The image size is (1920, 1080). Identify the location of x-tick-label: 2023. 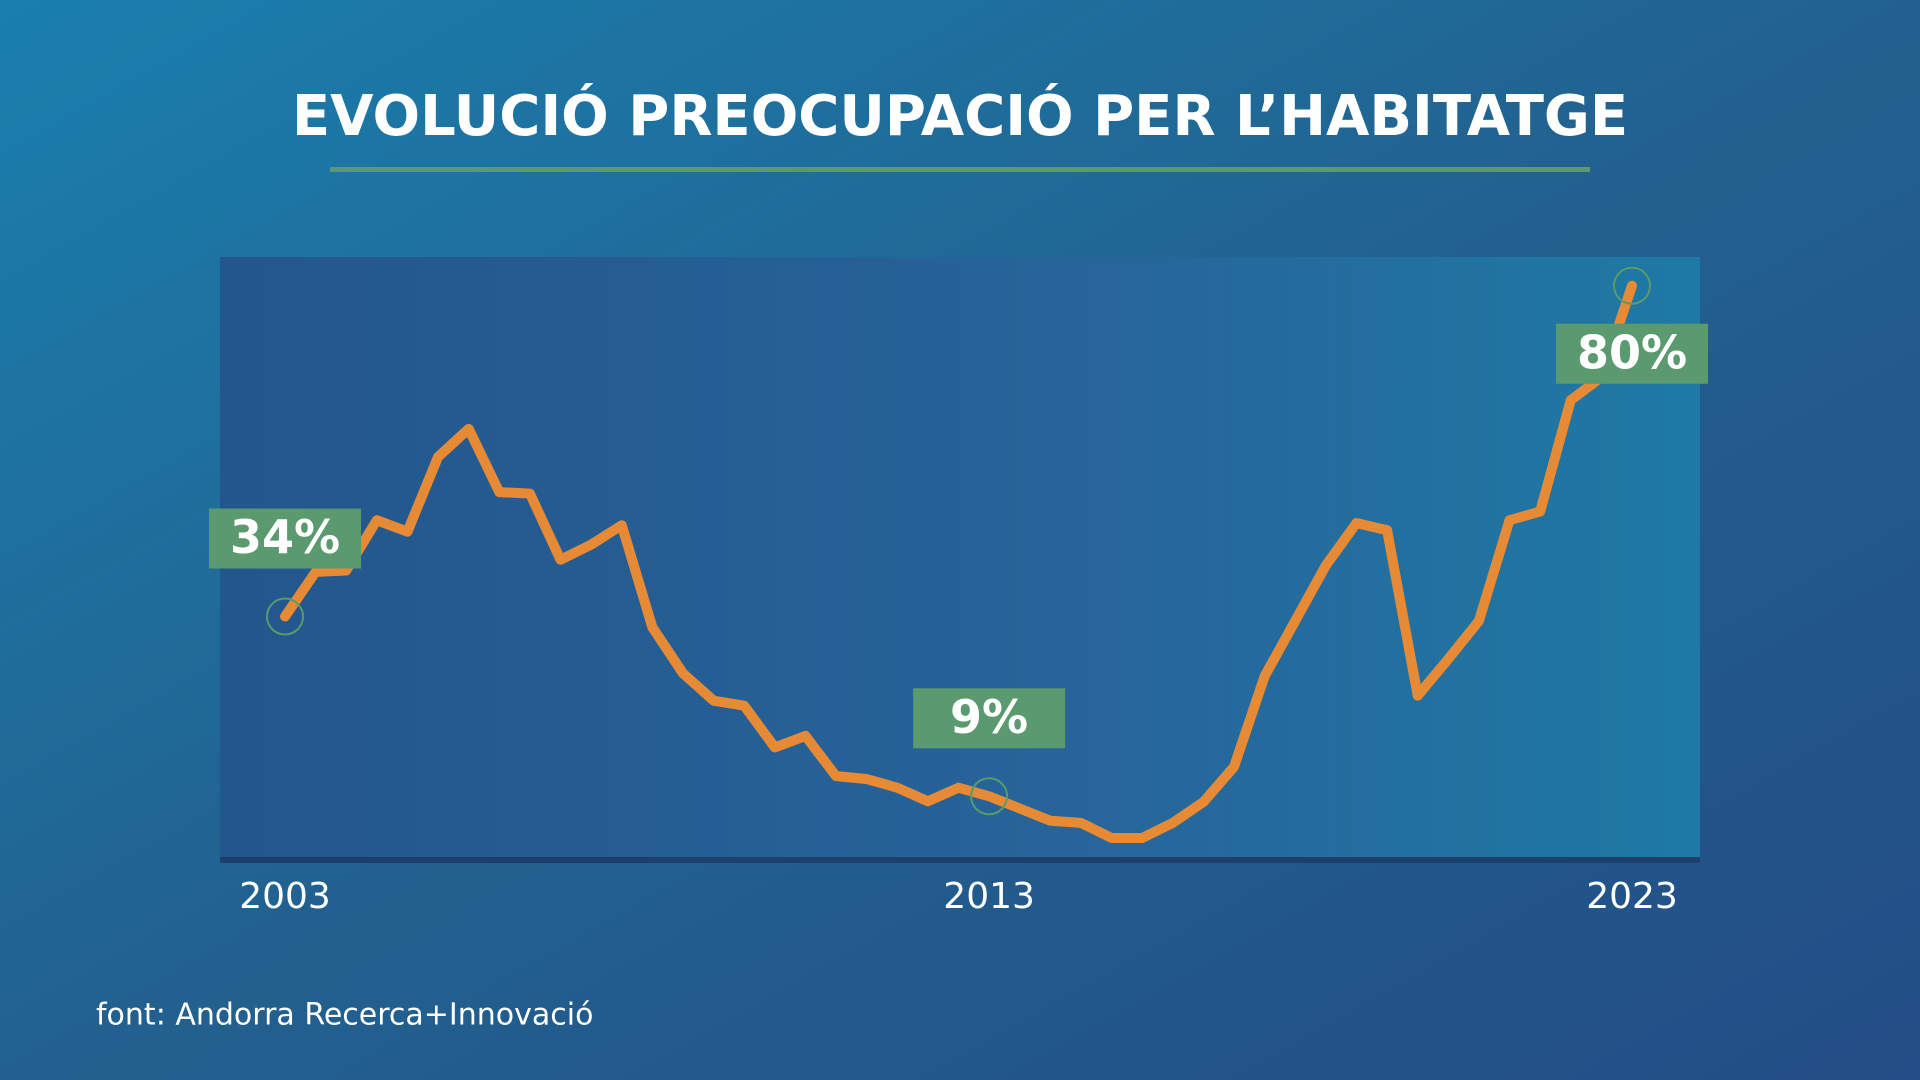
(1632, 896).